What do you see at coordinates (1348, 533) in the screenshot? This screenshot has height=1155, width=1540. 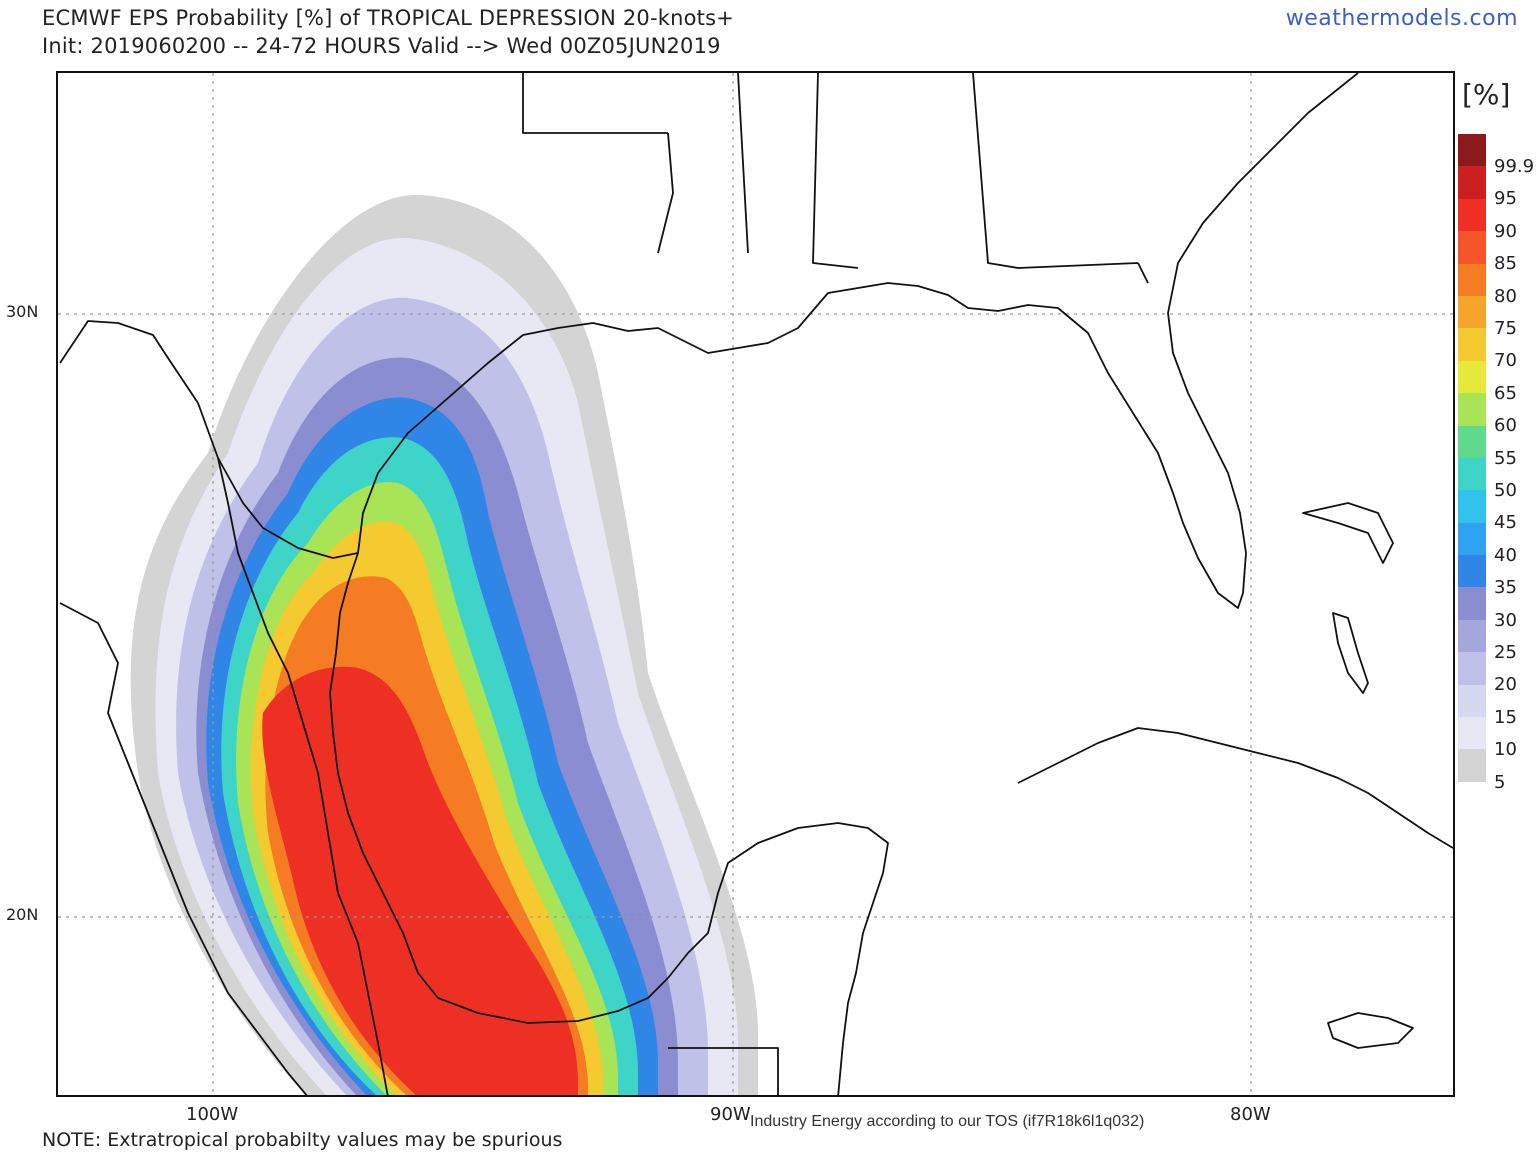 I see `bahamas-north` at bounding box center [1348, 533].